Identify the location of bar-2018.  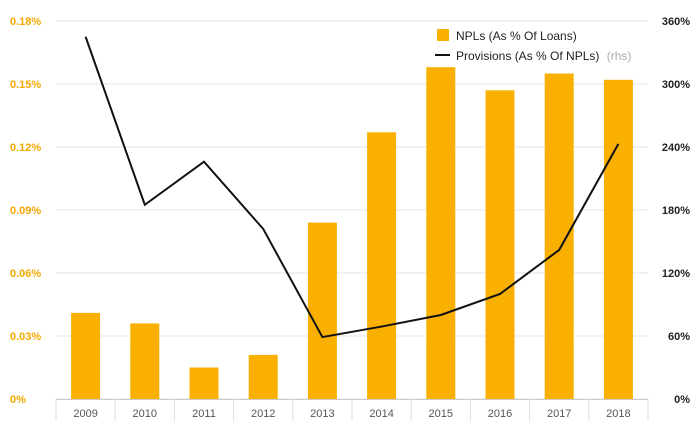
(618, 239).